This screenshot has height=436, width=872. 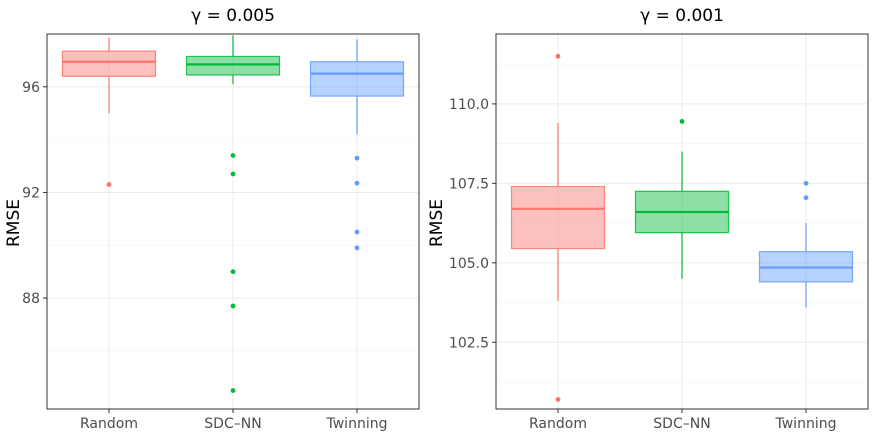 What do you see at coordinates (469, 264) in the screenshot?
I see `y-tick-label: 105.0` at bounding box center [469, 264].